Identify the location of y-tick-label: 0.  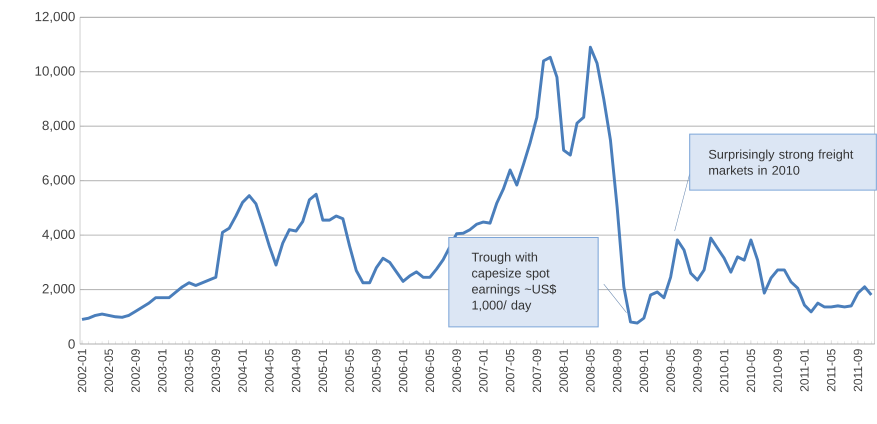
(71, 344).